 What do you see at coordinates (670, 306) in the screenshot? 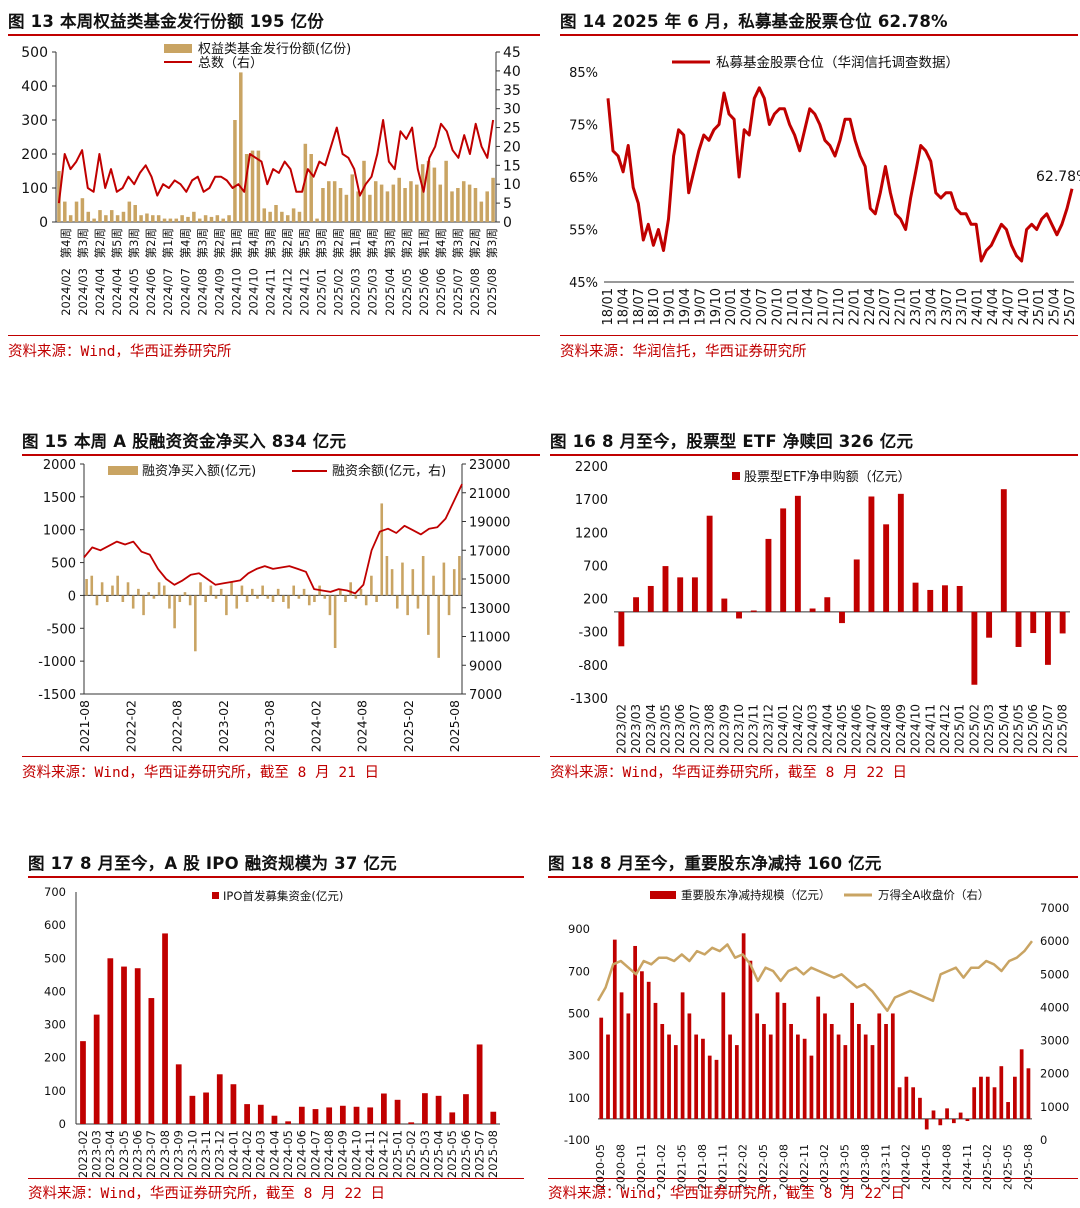
I see `x-tick-label: 19/01` at bounding box center [670, 306].